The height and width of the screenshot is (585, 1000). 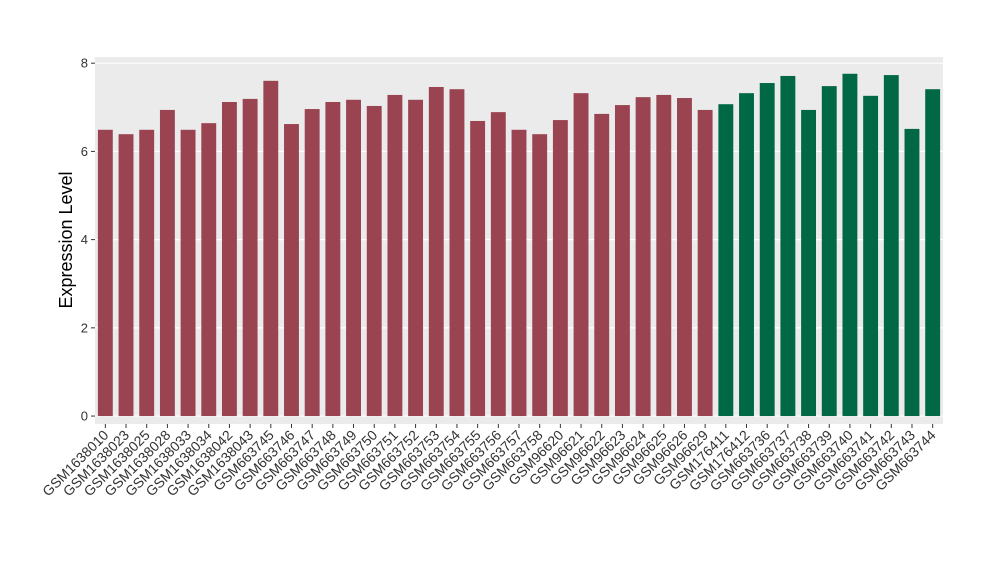 What do you see at coordinates (84, 327) in the screenshot?
I see `y-tick-label: 2` at bounding box center [84, 327].